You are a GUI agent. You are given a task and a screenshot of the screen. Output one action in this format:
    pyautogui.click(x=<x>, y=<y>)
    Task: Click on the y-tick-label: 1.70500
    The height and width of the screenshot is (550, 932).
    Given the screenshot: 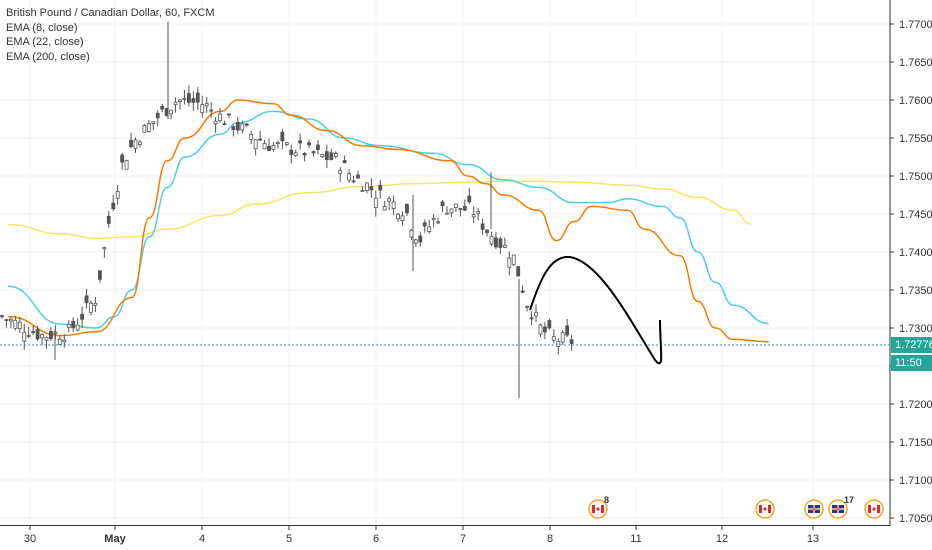 What is the action you would take?
    pyautogui.click(x=915, y=519)
    